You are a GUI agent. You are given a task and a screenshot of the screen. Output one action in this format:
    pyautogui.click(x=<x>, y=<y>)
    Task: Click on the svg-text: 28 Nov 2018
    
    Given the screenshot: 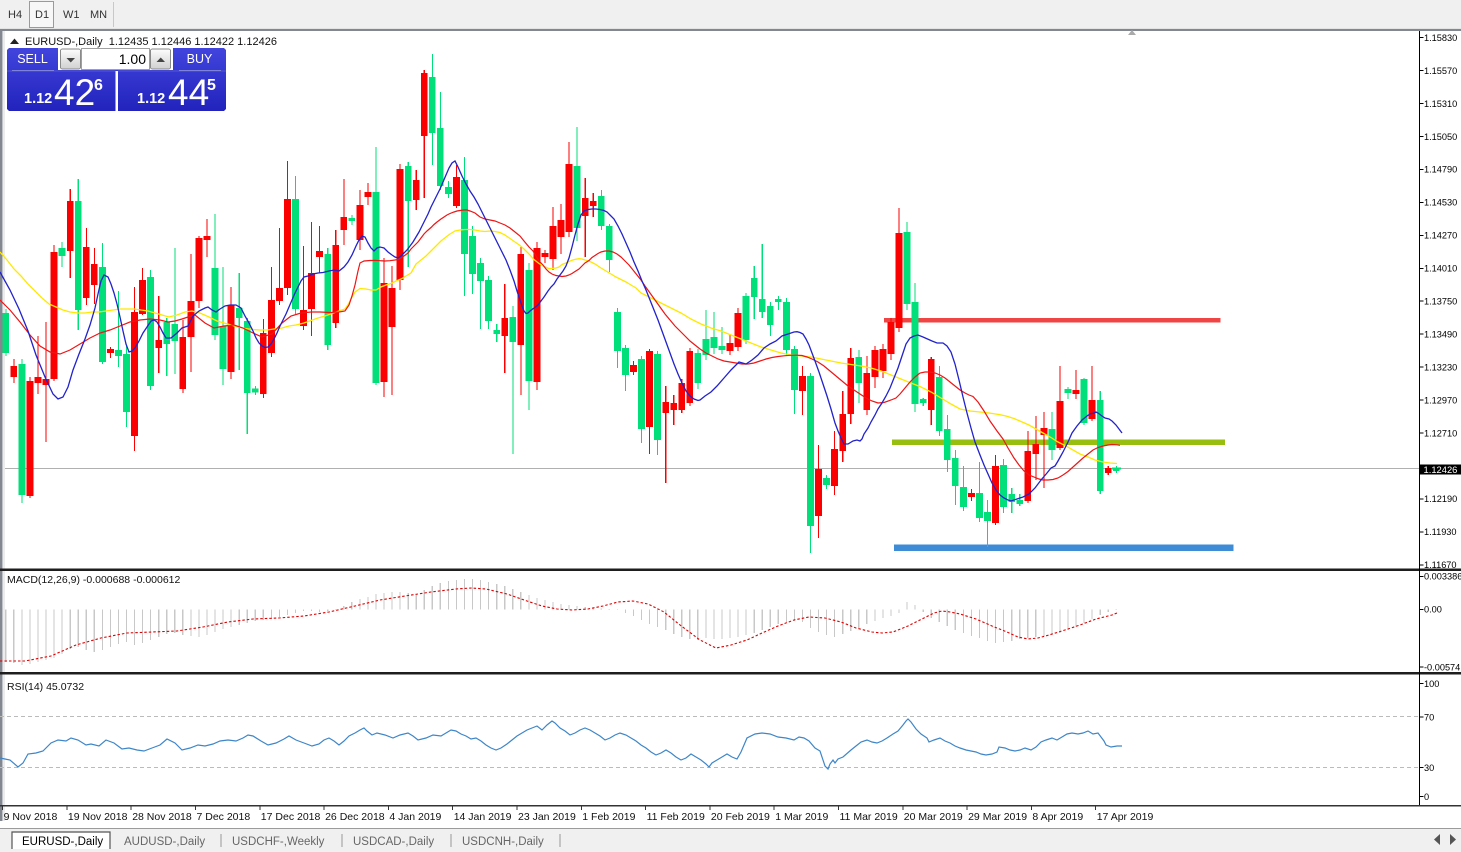 What is the action you would take?
    pyautogui.click(x=162, y=817)
    